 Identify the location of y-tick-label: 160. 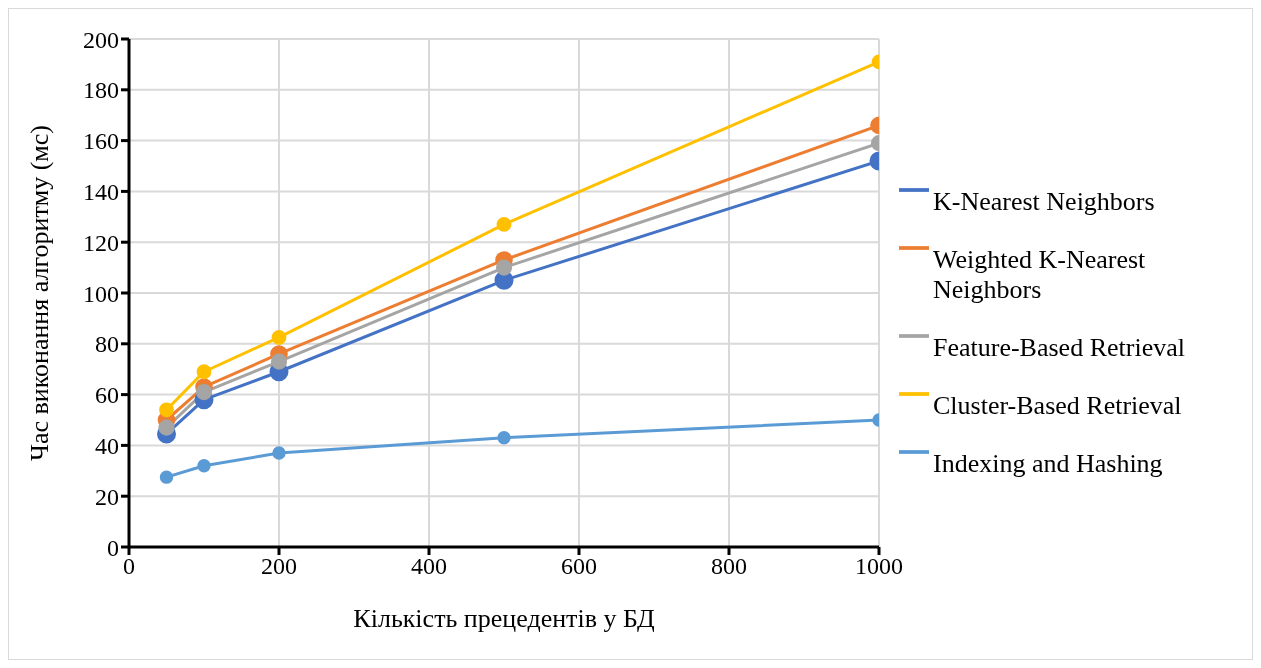
(101, 141).